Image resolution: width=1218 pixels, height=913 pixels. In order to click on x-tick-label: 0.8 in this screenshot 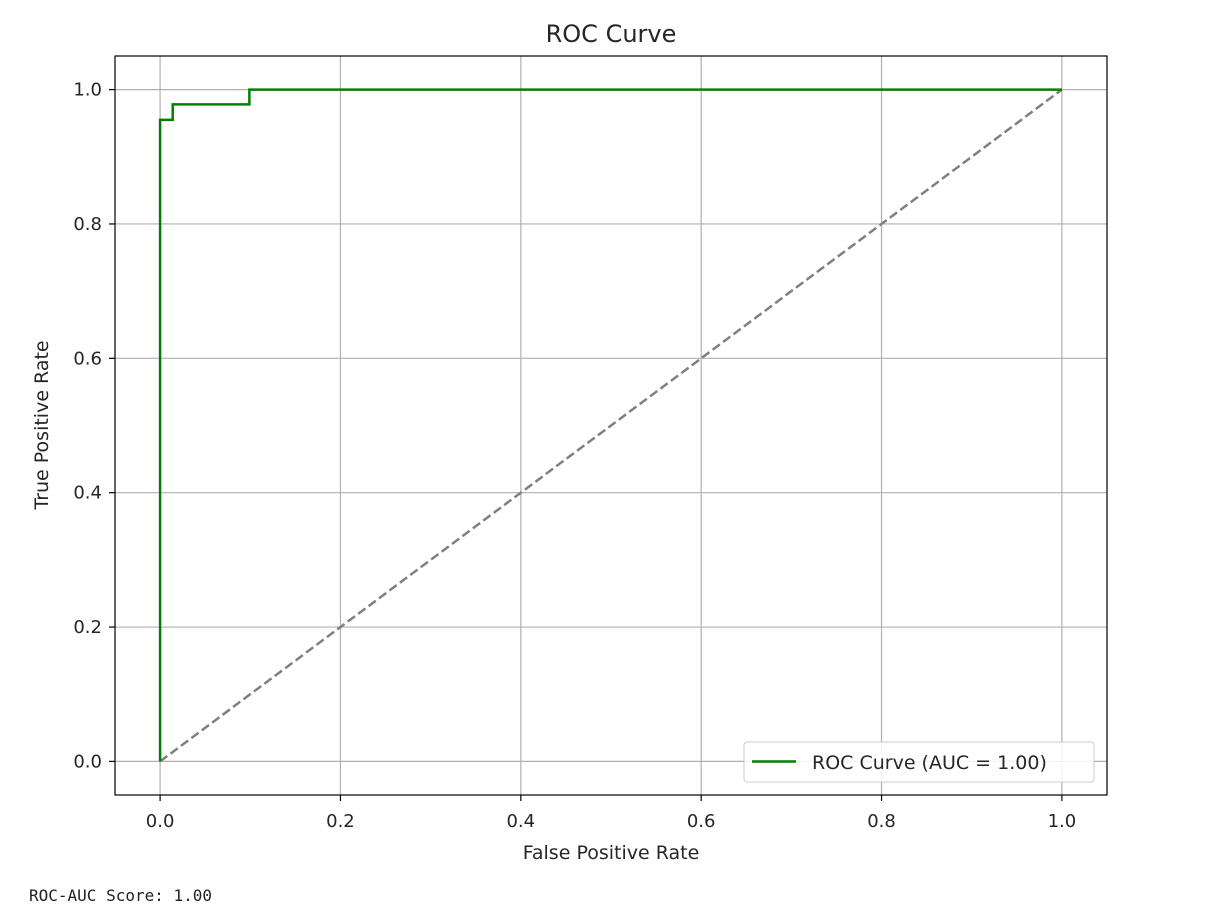, I will do `click(881, 821)`.